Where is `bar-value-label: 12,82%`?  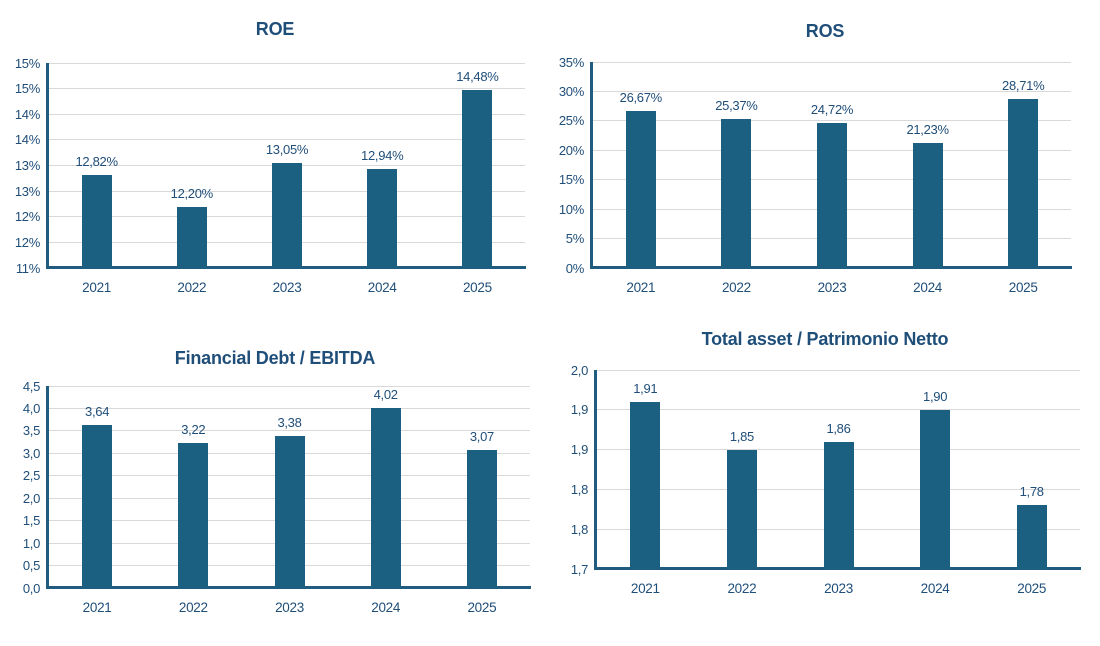
bar-value-label: 12,82% is located at coordinates (96, 161).